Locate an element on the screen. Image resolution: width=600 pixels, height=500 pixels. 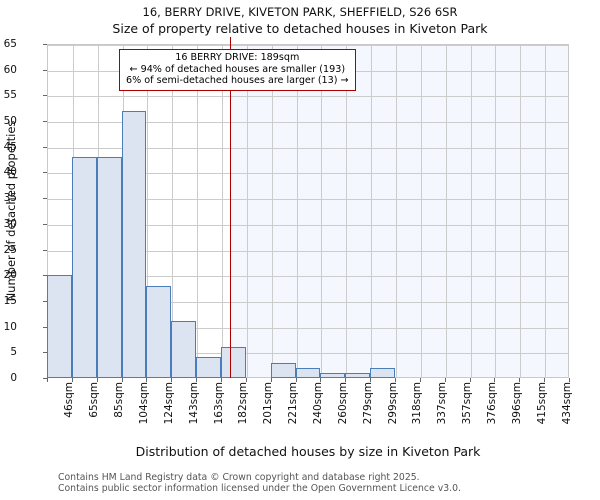
x-axis-tick-label: 182sqm is located at coordinates (243, 403).